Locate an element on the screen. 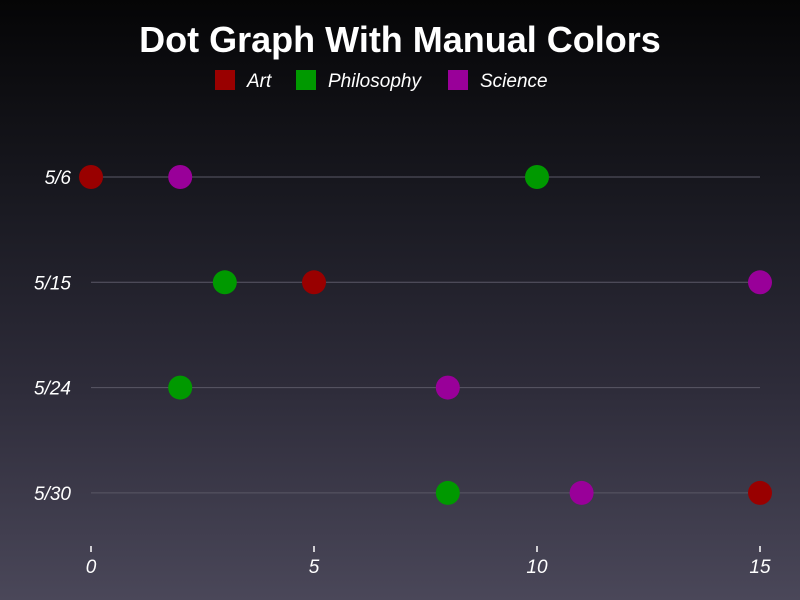 Image resolution: width=800 pixels, height=600 pixels. x-tick-label: 0 is located at coordinates (91, 567).